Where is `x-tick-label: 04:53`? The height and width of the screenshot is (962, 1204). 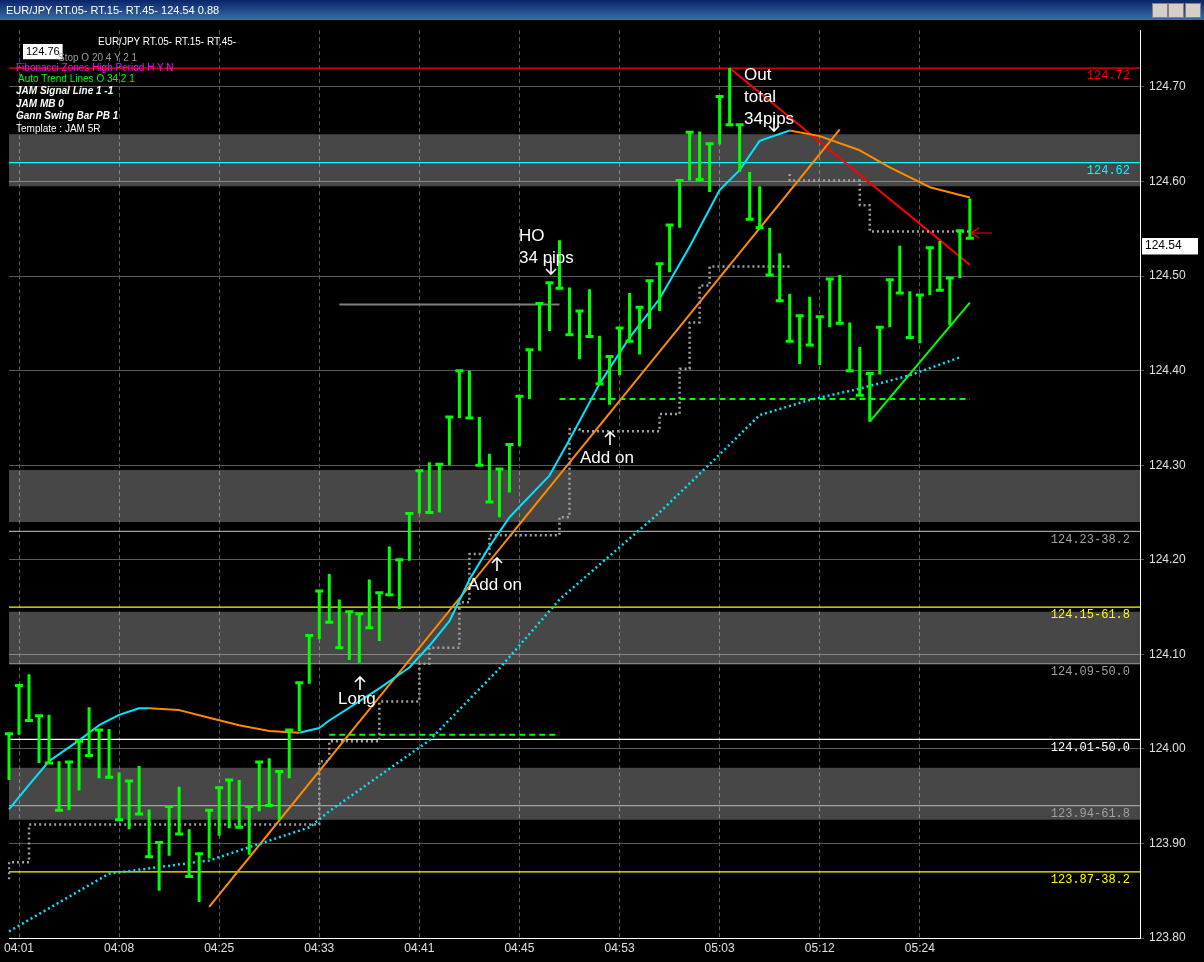 x-tick-label: 04:53 is located at coordinates (619, 947).